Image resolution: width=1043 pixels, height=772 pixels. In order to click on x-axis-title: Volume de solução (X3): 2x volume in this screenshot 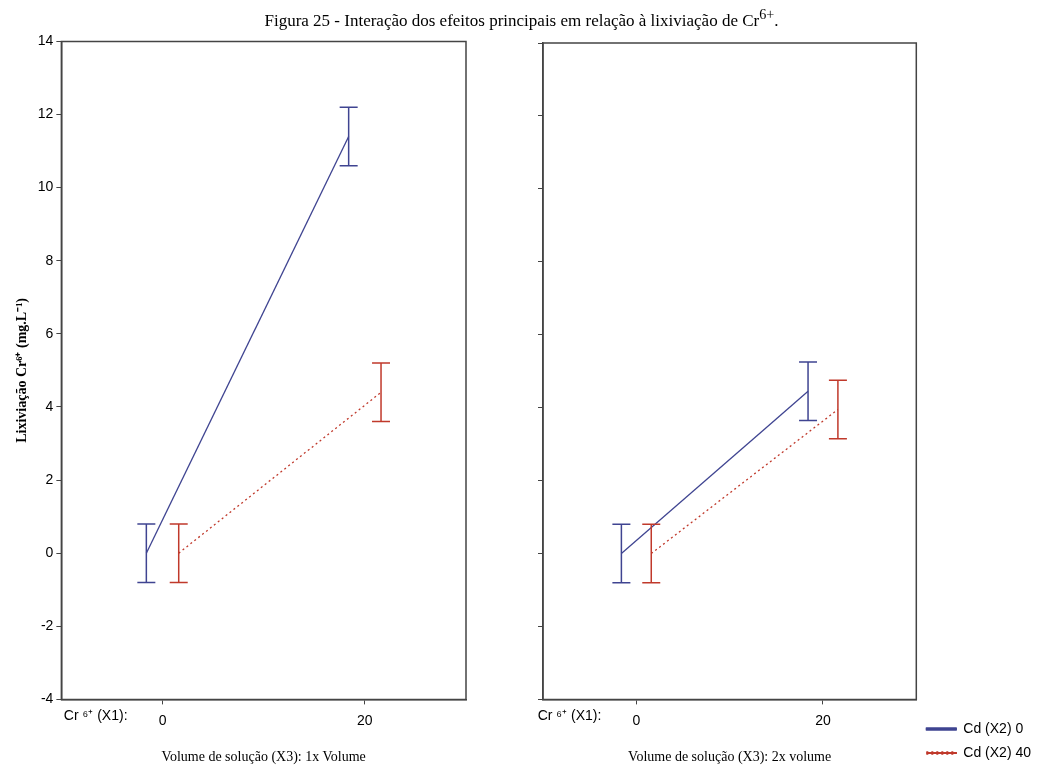, I will do `click(730, 757)`.